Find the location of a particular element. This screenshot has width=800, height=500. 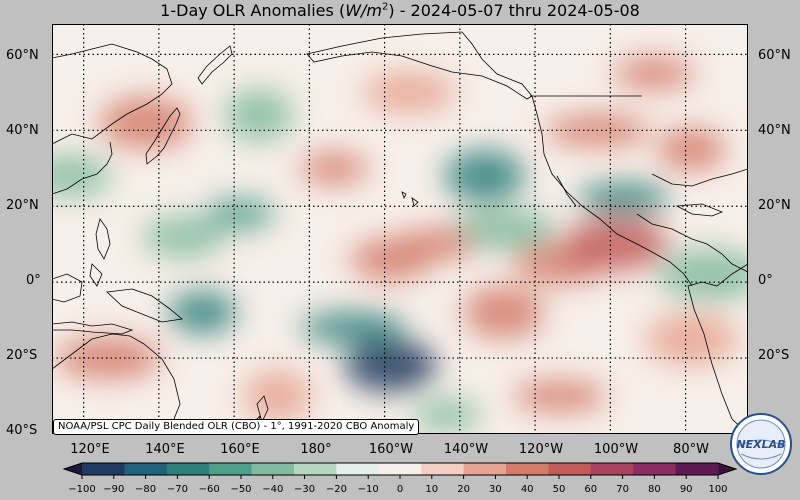

colorbar is located at coordinates (400, 470).